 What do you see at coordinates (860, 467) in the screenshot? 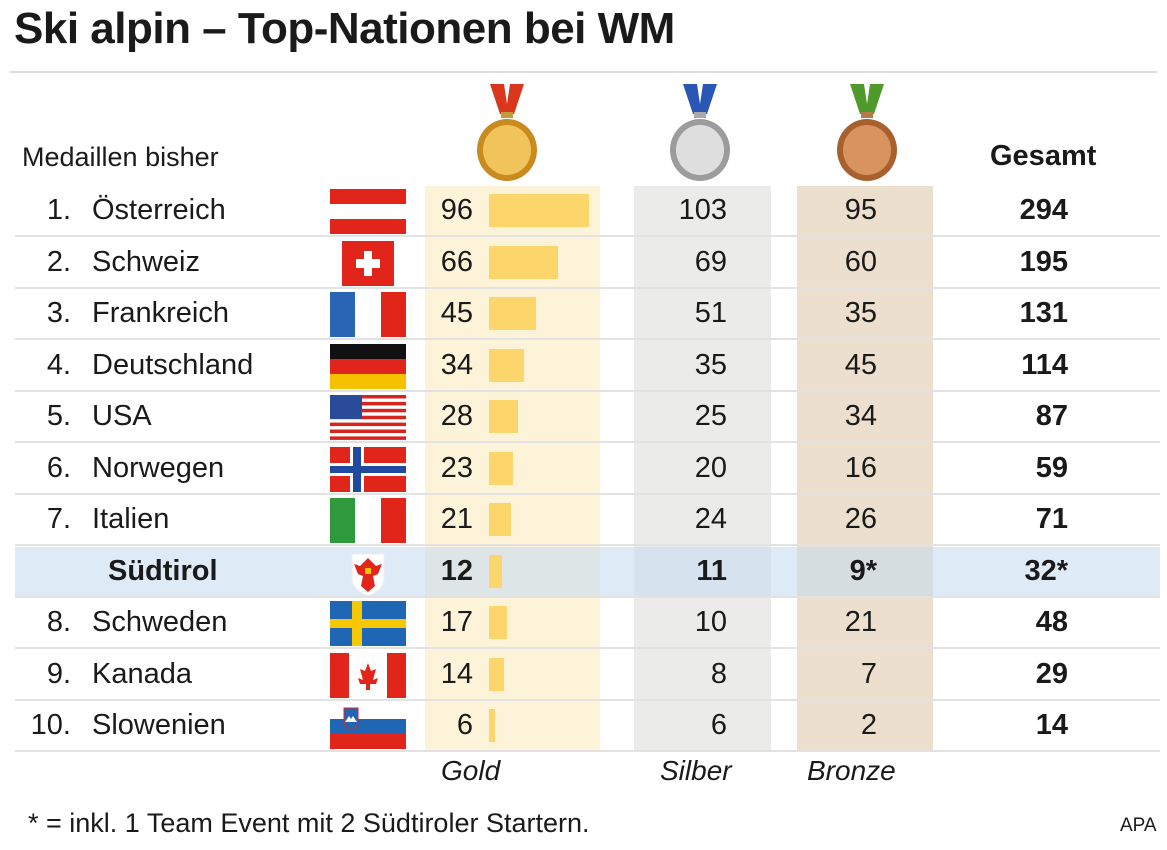
I see `bronze-count: 16` at bounding box center [860, 467].